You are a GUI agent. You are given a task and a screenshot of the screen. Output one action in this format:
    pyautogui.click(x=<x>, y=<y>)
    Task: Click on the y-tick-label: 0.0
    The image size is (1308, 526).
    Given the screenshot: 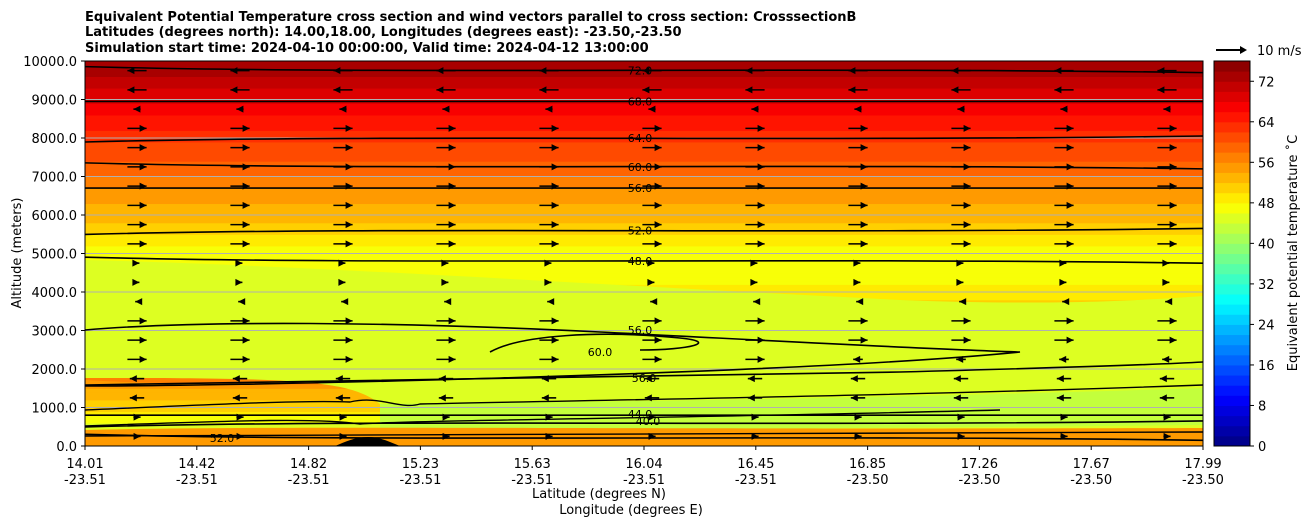 What is the action you would take?
    pyautogui.click(x=66, y=447)
    